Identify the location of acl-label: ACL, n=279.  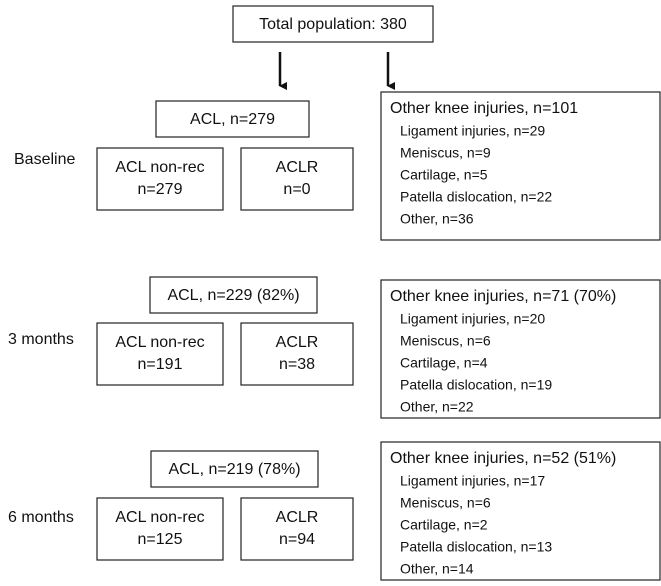
(232, 119).